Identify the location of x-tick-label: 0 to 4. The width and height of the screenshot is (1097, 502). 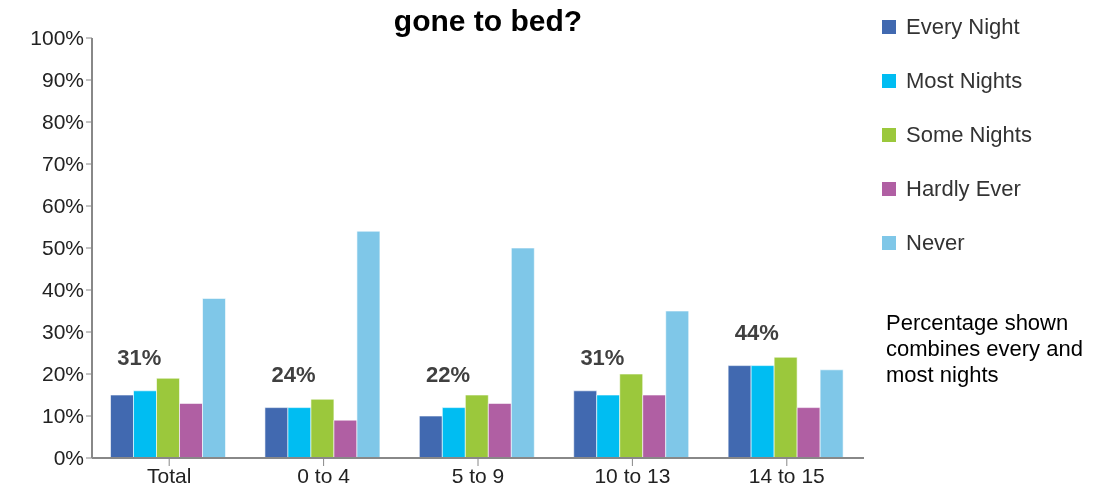
(324, 475).